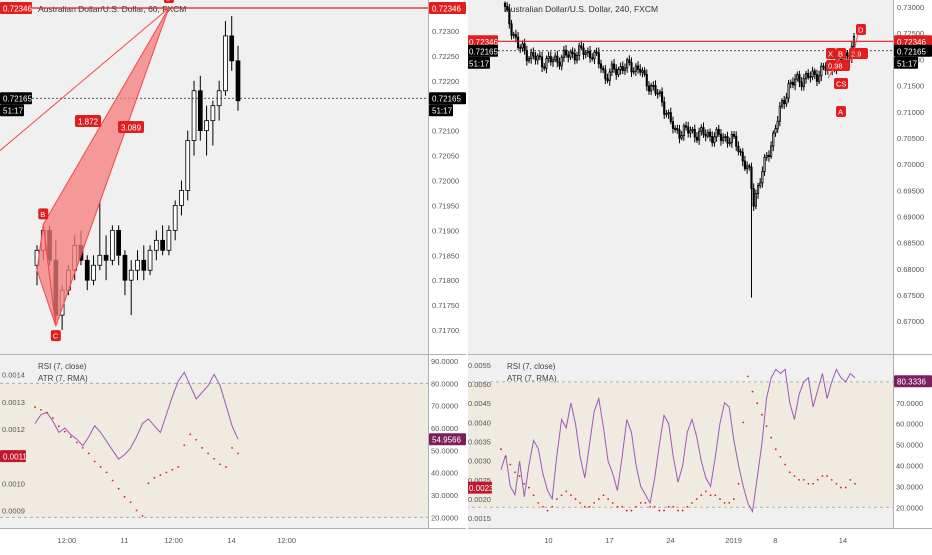 The height and width of the screenshot is (555, 932). I want to click on hline-axis-label-bg, so click(447, 7).